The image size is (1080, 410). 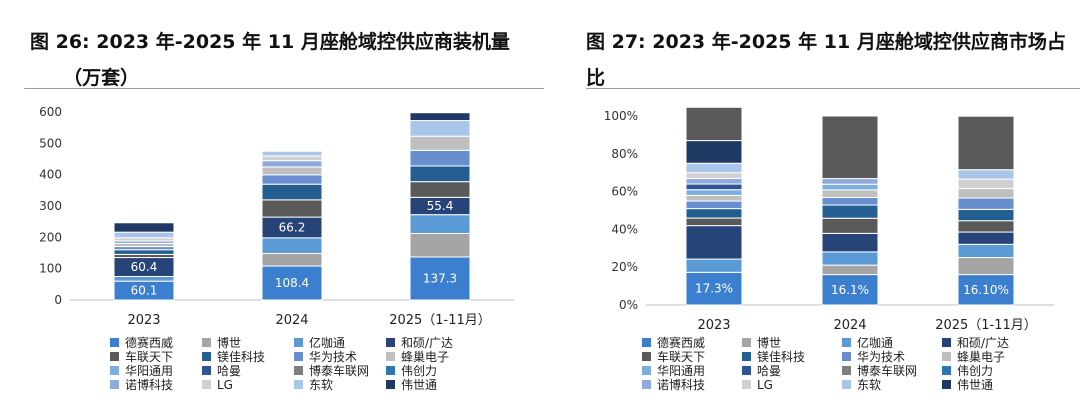 What do you see at coordinates (849, 325) in the screenshot?
I see `x-category-label: 2024` at bounding box center [849, 325].